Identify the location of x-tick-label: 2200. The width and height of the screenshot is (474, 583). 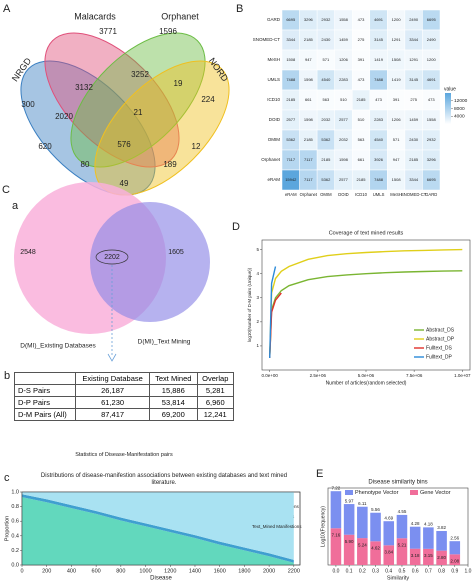
(294, 571).